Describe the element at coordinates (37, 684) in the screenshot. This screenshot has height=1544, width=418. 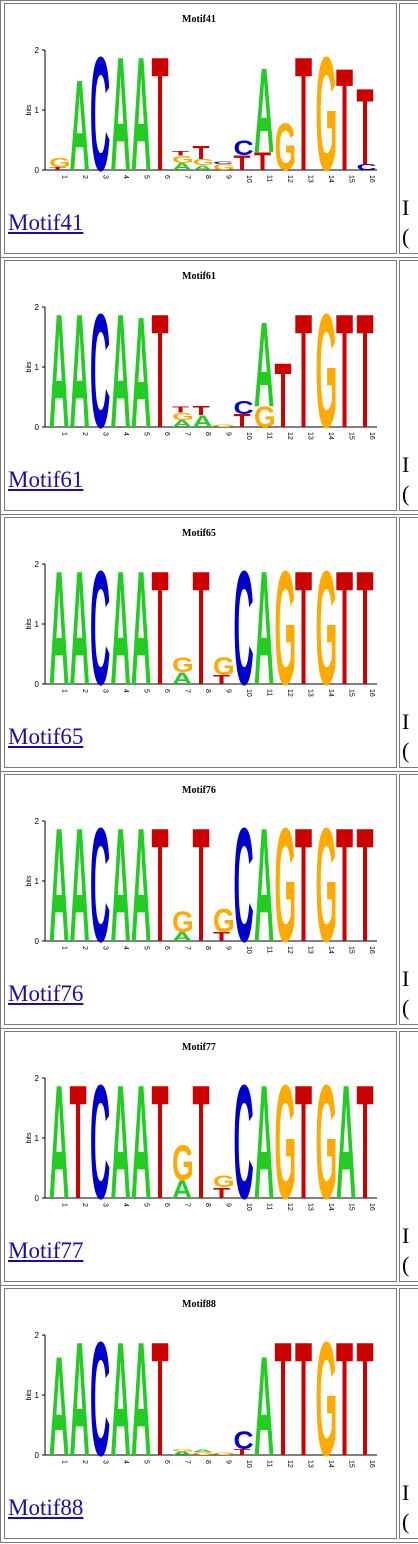
I see `y-tick-label: 0` at that location.